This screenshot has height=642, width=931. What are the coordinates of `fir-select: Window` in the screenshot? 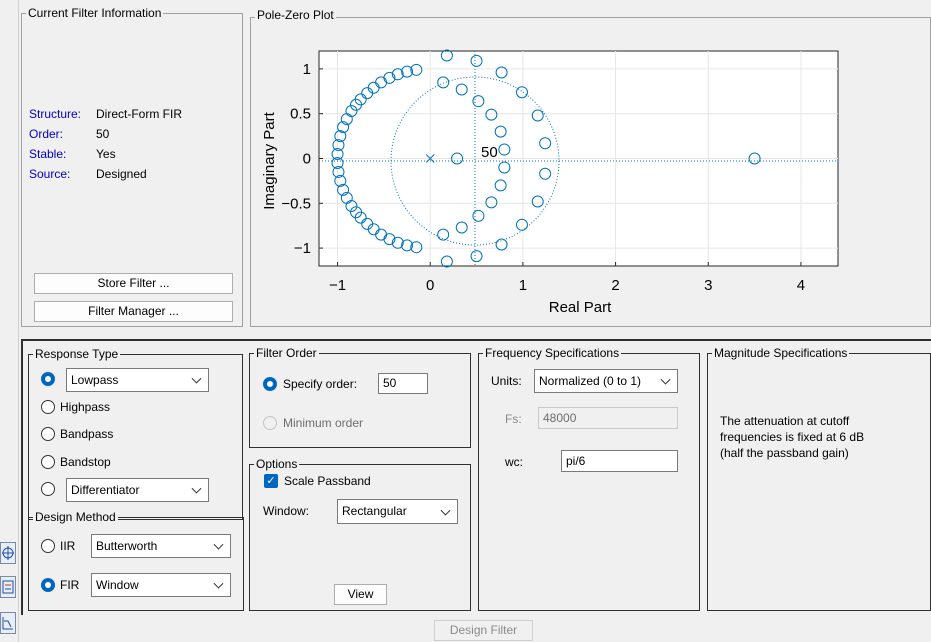 It's located at (161, 585).